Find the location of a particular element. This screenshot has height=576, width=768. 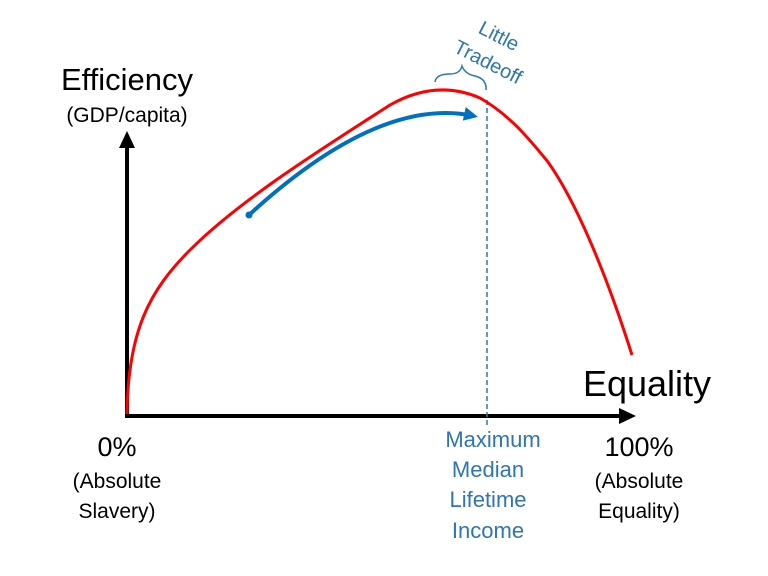

left-label: (Absolute is located at coordinates (117, 481).